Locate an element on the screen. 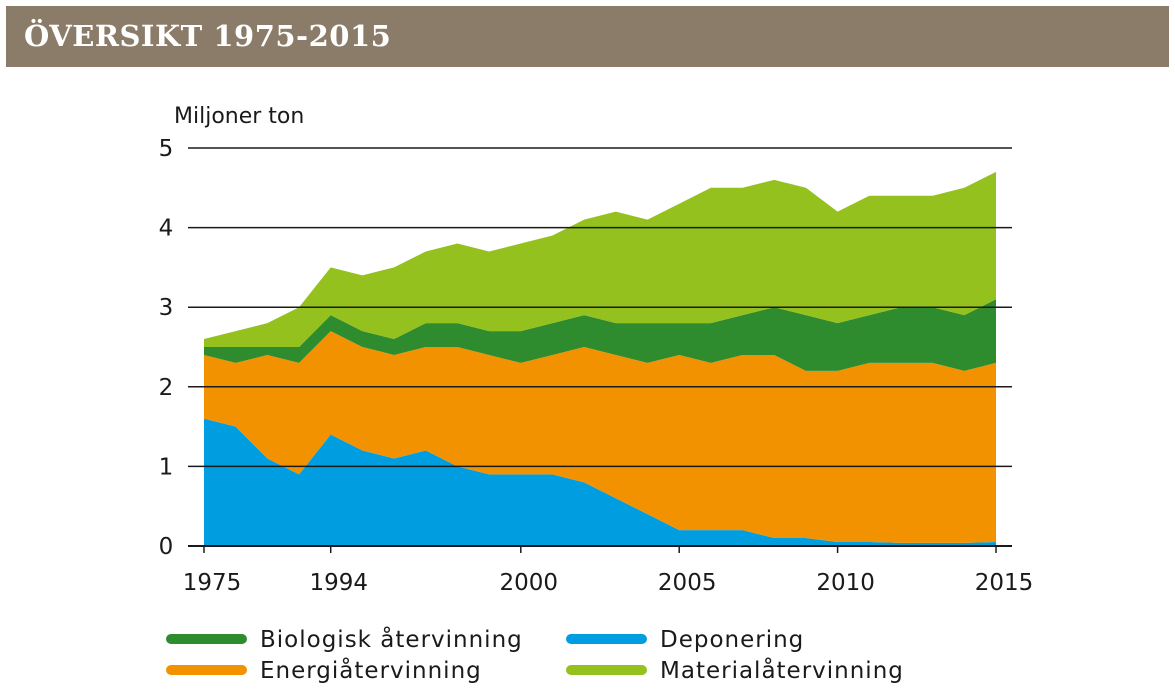 This screenshot has height=699, width=1175. x-tick-label: 2005 is located at coordinates (687, 583).